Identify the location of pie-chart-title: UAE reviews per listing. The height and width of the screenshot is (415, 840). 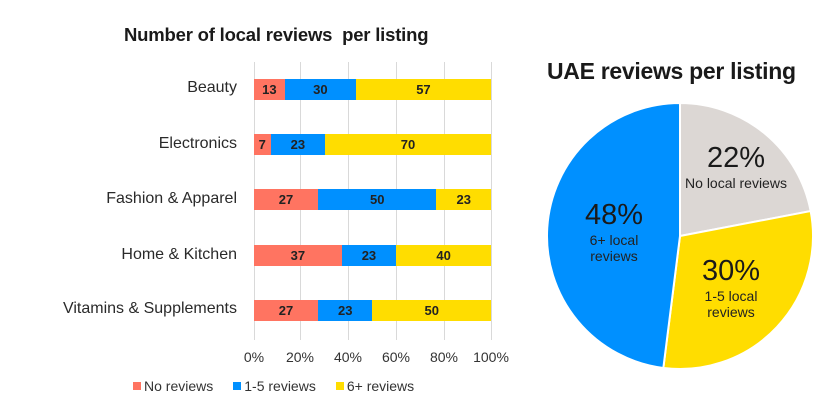
(671, 71).